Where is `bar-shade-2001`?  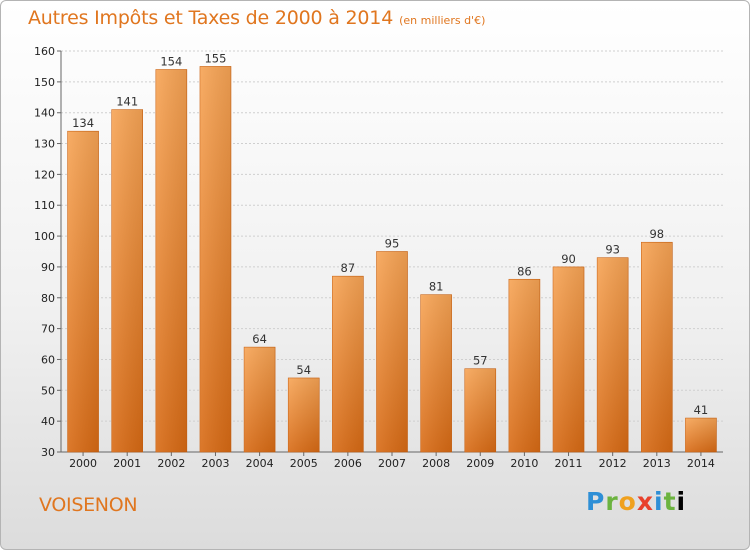 bar-shade-2001 is located at coordinates (127, 280).